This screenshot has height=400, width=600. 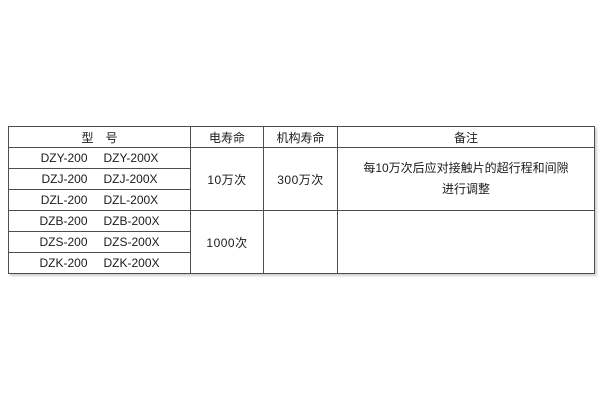 I want to click on header-row: 型 号 电寿命 机构寿命 备注, so click(x=301, y=137).